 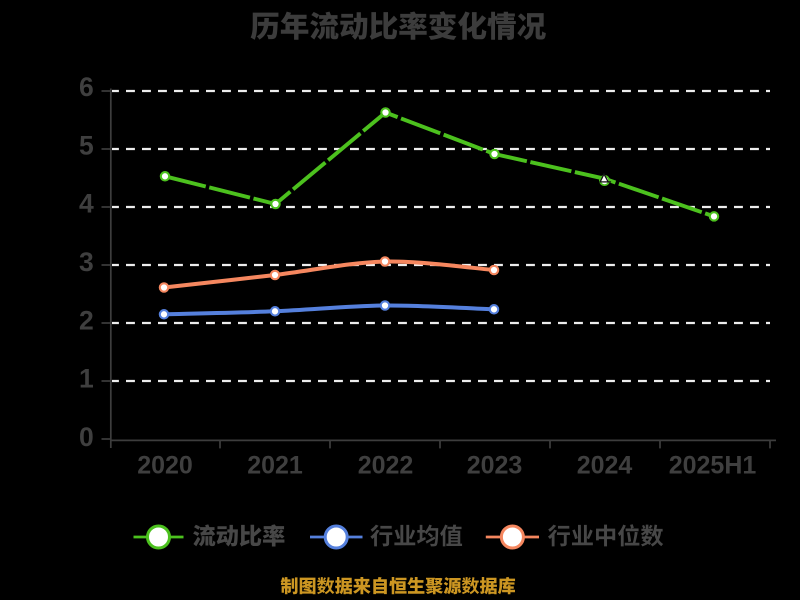 I want to click on svg-text: 2, so click(x=86, y=320).